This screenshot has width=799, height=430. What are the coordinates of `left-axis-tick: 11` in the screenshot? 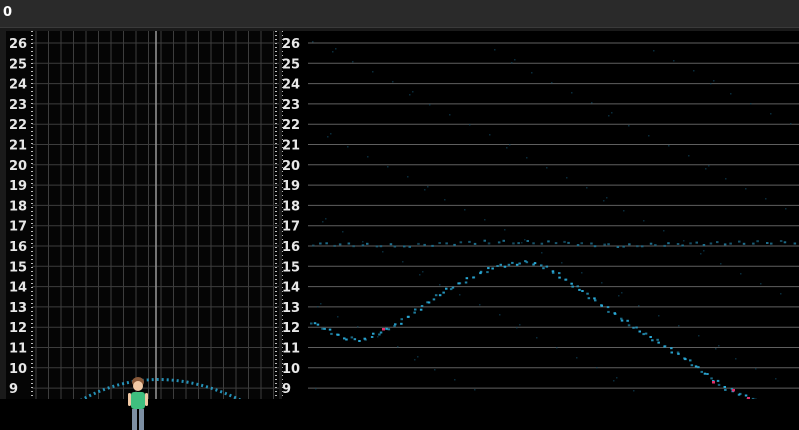 It's located at (18, 349).